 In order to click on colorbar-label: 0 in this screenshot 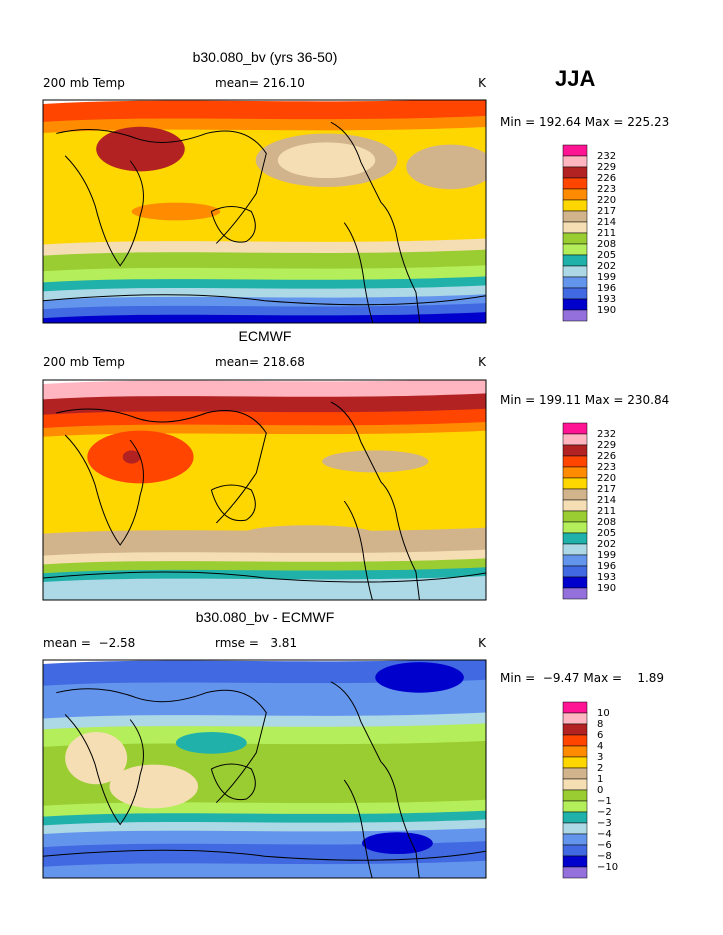, I will do `click(600, 790)`.